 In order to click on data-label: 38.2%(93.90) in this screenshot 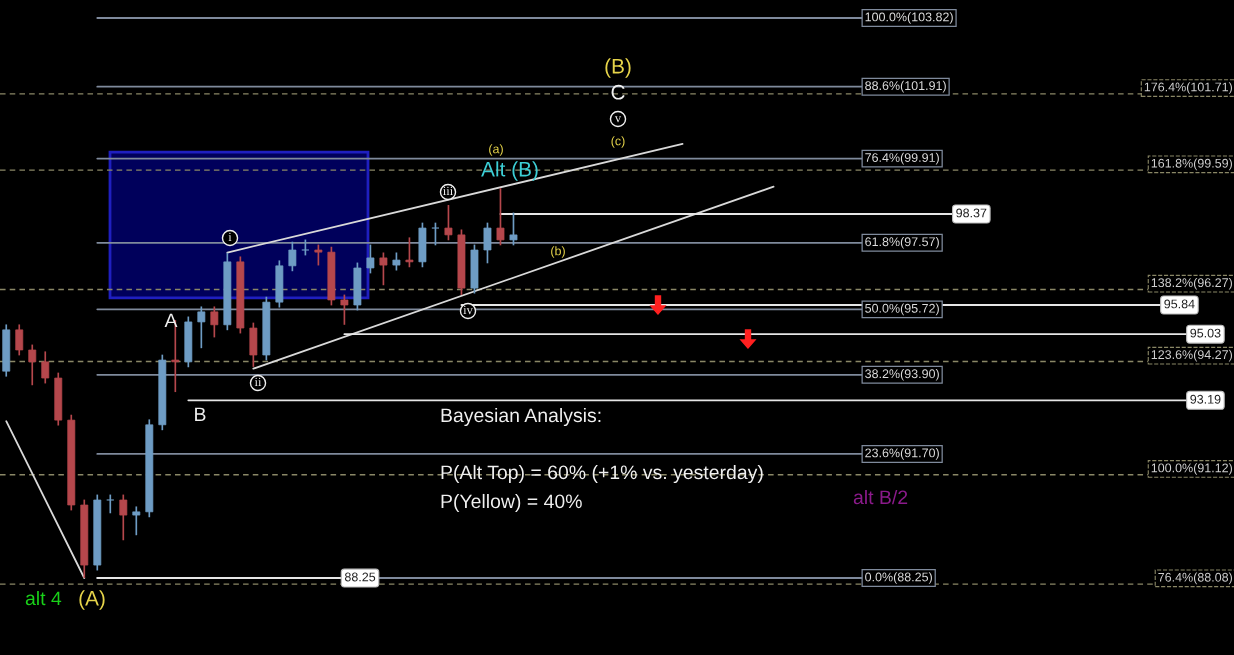, I will do `click(902, 374)`.